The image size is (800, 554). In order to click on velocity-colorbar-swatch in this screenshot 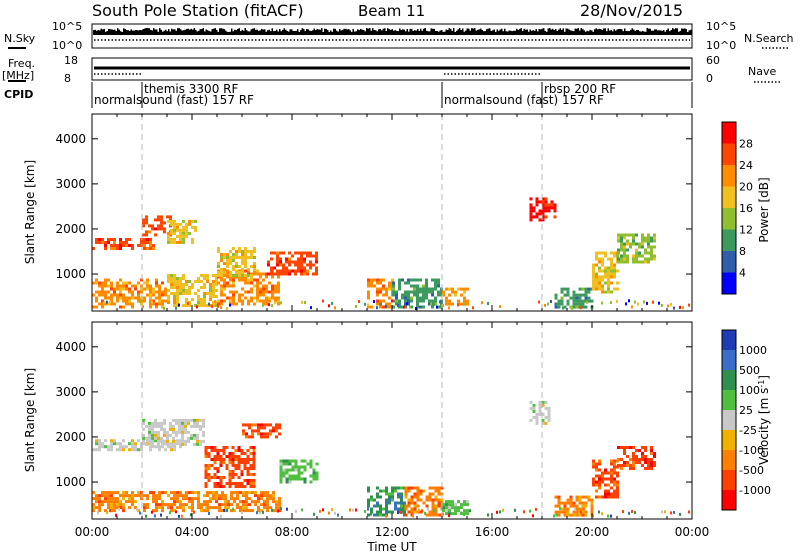, I will do `click(729, 340)`.